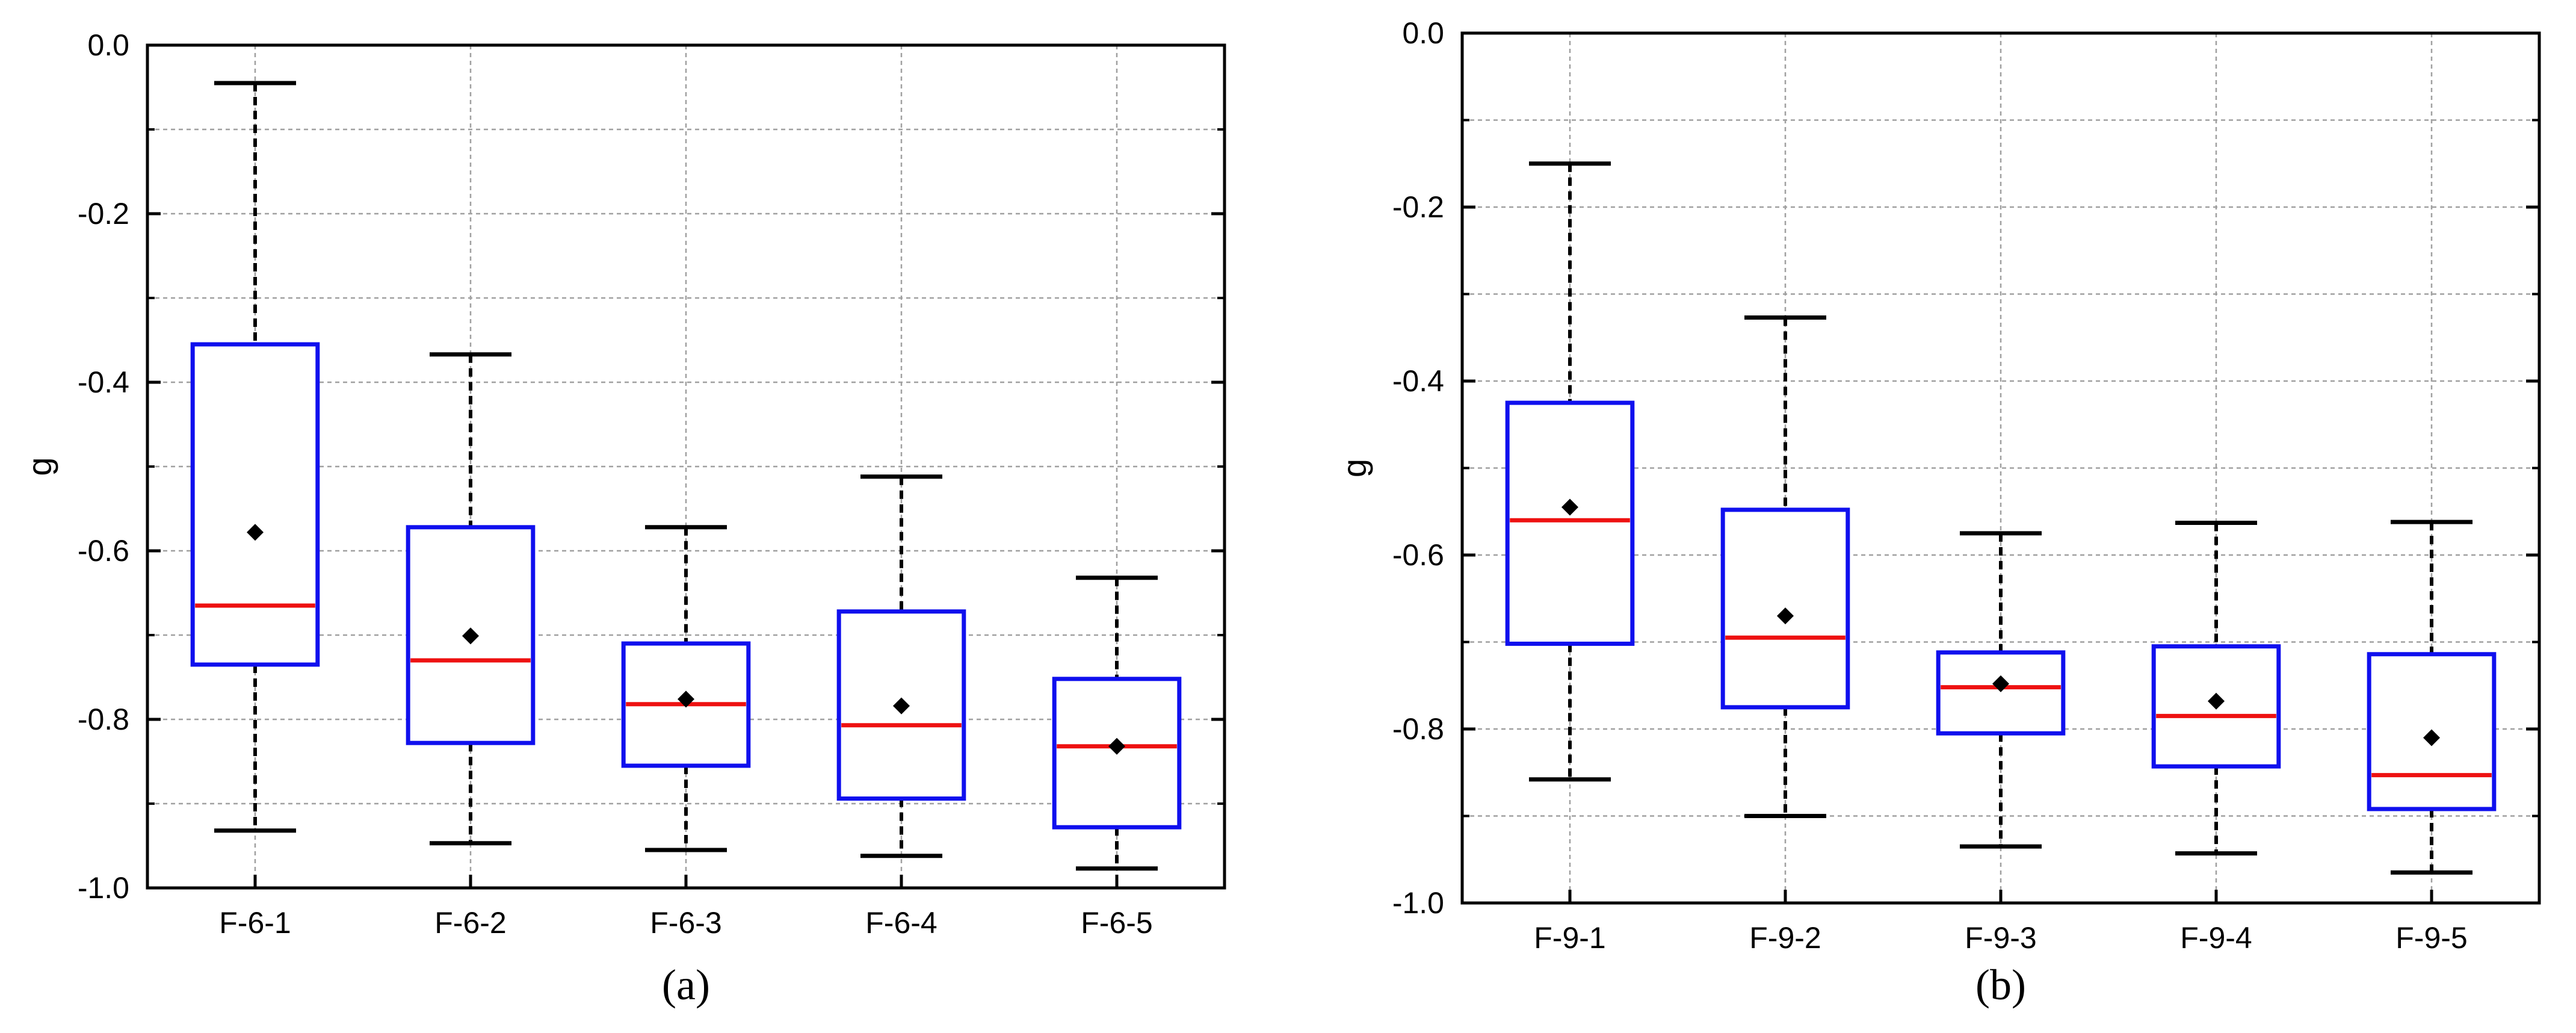  I want to click on x-tick-label: F-6-3, so click(685, 923).